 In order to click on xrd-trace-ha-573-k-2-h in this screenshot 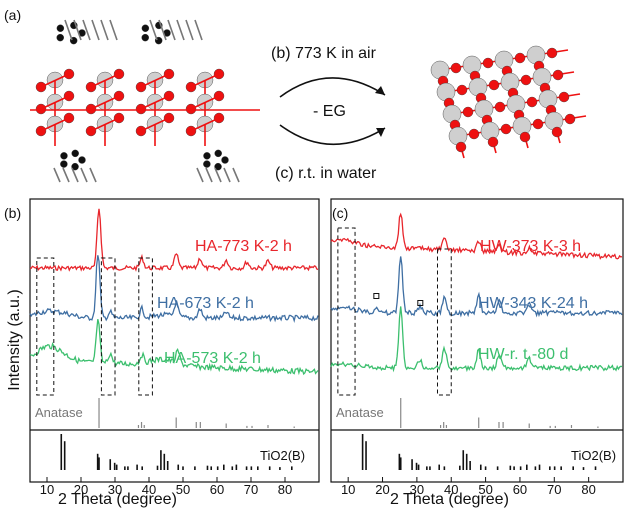, I will do `click(174, 347)`.